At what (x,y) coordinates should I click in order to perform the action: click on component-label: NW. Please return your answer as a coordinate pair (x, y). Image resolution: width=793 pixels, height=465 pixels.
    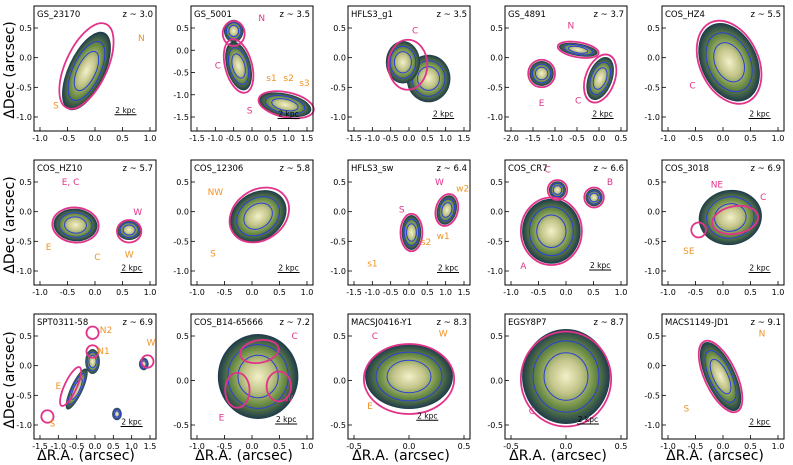
    Looking at the image, I should click on (216, 193).